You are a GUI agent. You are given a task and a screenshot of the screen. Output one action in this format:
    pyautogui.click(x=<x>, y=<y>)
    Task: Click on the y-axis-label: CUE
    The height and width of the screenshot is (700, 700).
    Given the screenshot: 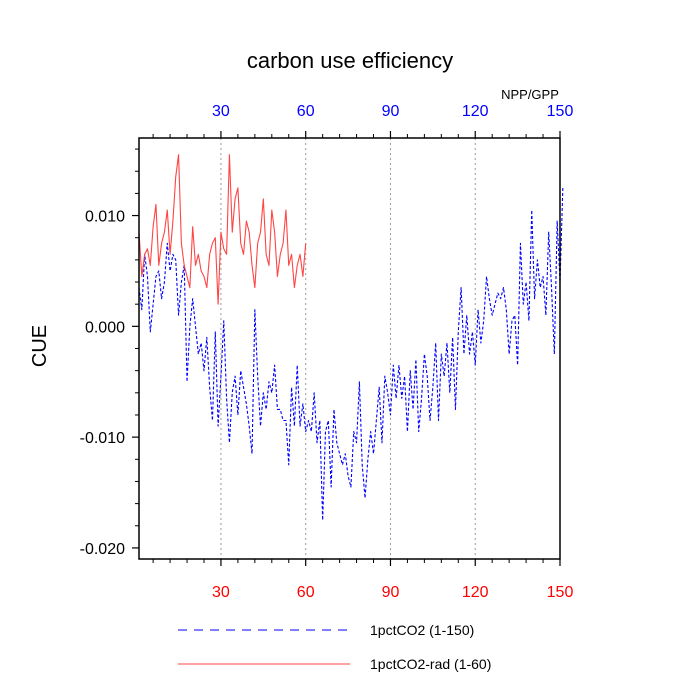 What is the action you would take?
    pyautogui.click(x=40, y=346)
    